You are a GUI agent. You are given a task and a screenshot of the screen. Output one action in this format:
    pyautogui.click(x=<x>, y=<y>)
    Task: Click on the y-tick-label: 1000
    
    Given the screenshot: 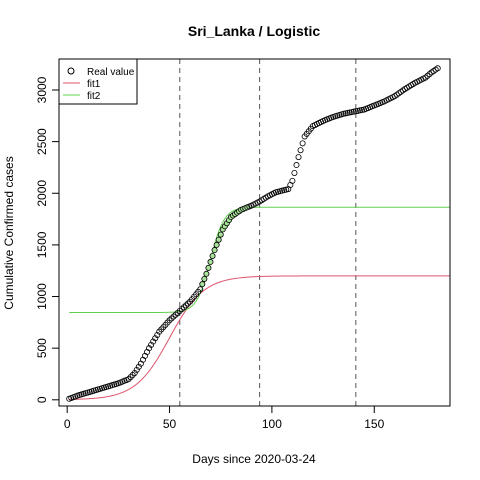 What is the action you would take?
    pyautogui.click(x=42, y=296)
    